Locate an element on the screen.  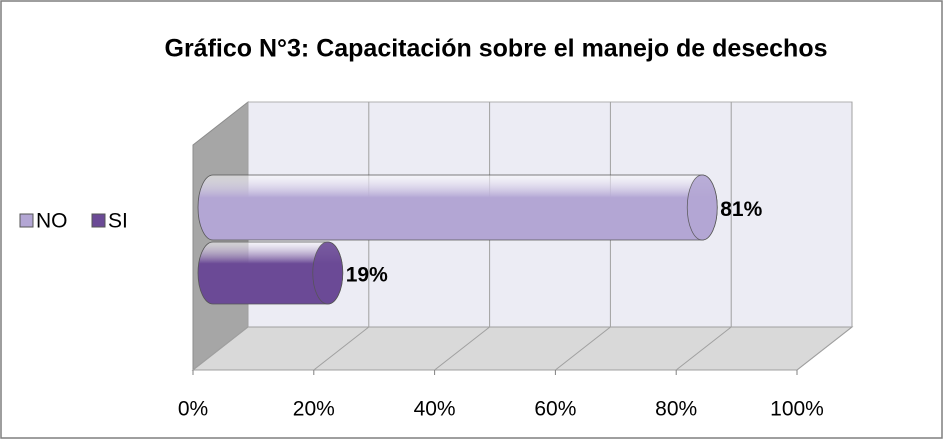
legend-label: SI is located at coordinates (118, 221).